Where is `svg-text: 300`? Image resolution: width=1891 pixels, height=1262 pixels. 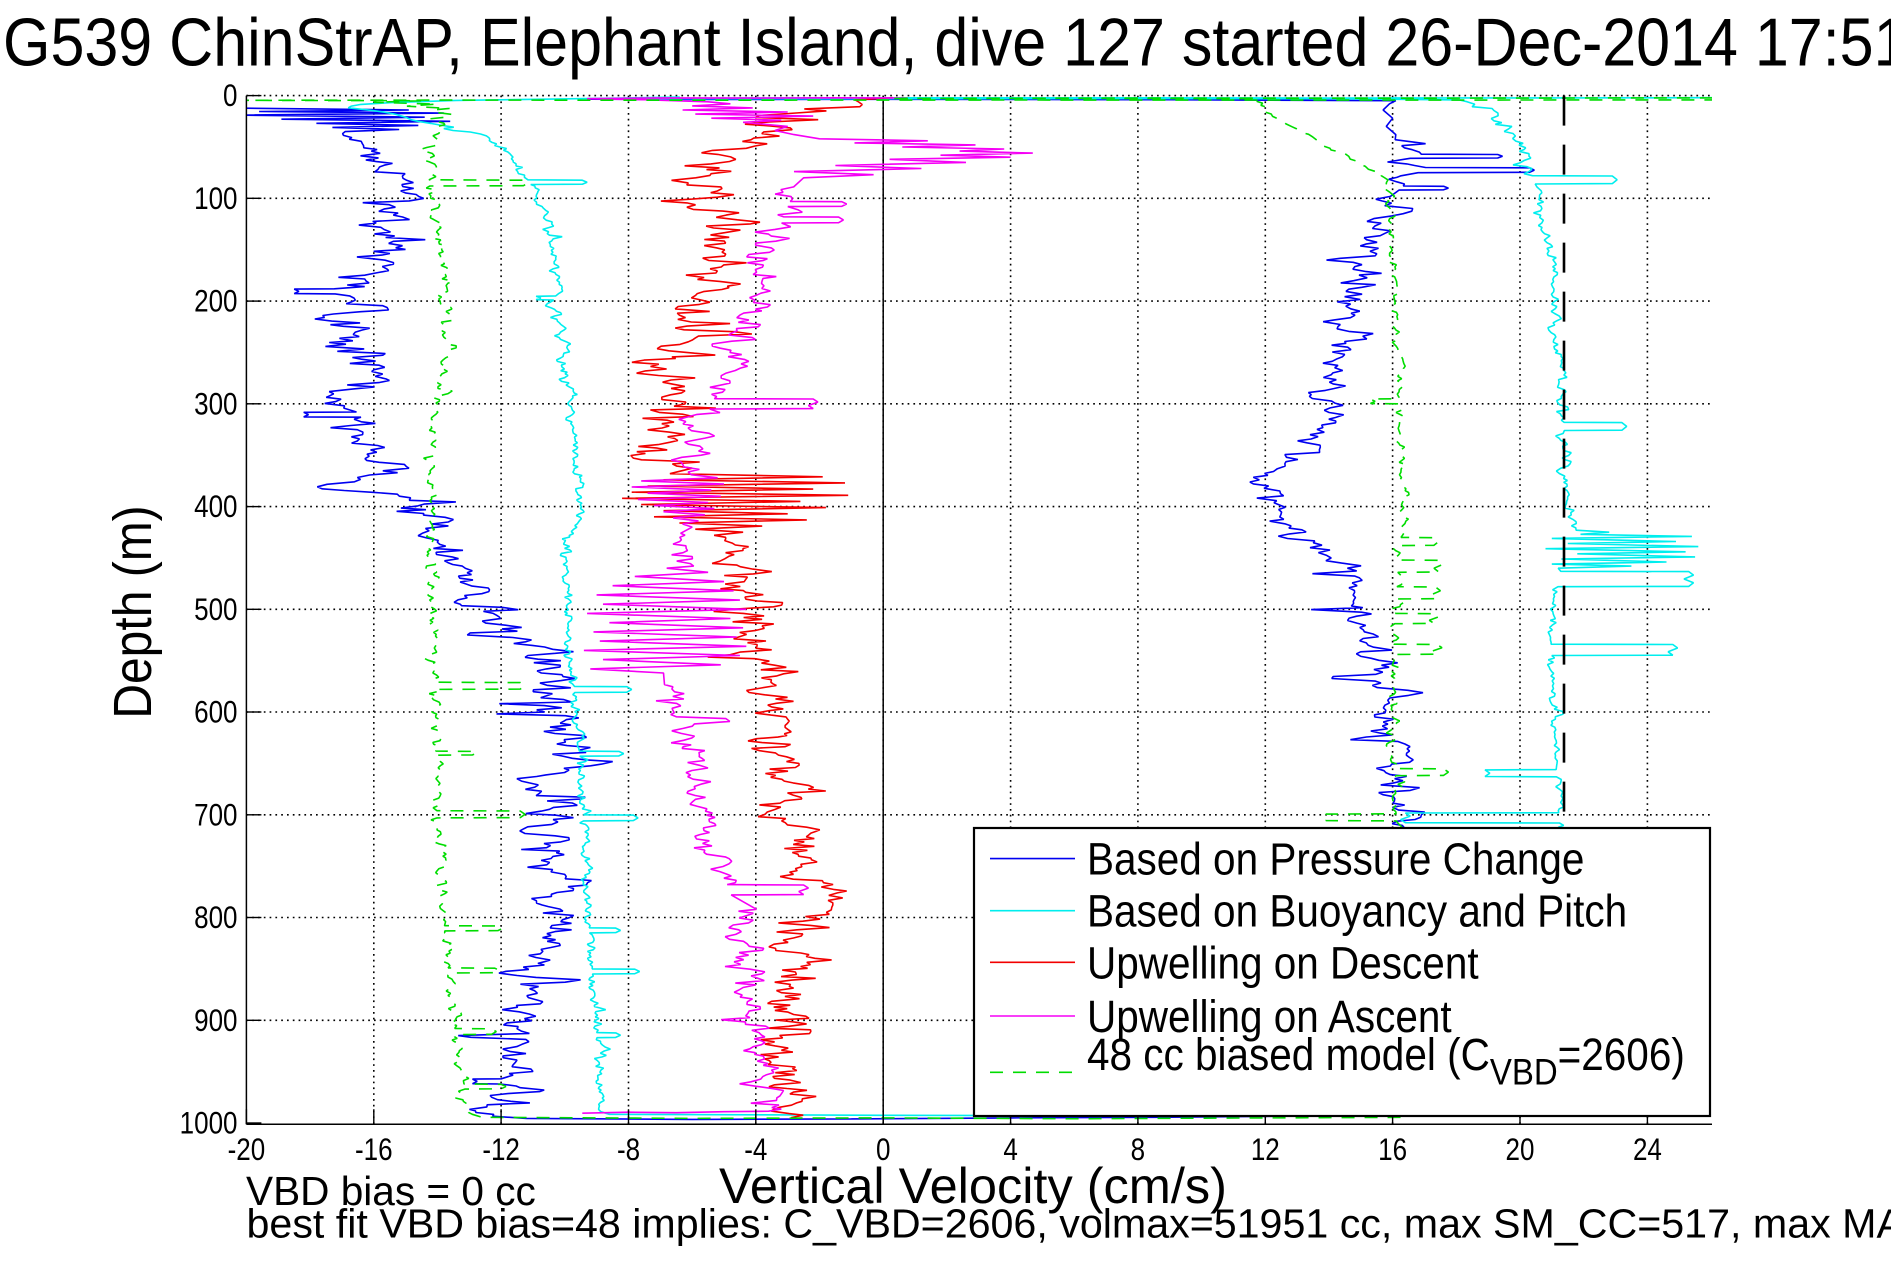 svg-text: 300 is located at coordinates (215, 404).